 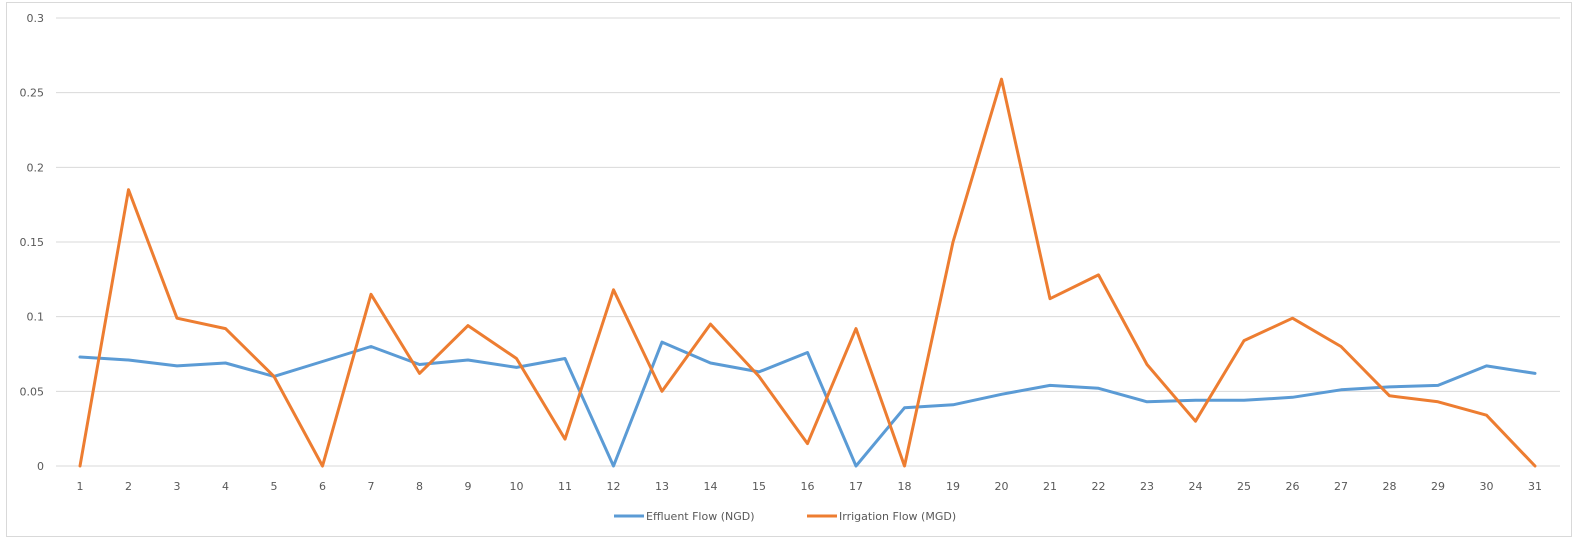 I want to click on x-tick-label: 18, so click(x=905, y=486).